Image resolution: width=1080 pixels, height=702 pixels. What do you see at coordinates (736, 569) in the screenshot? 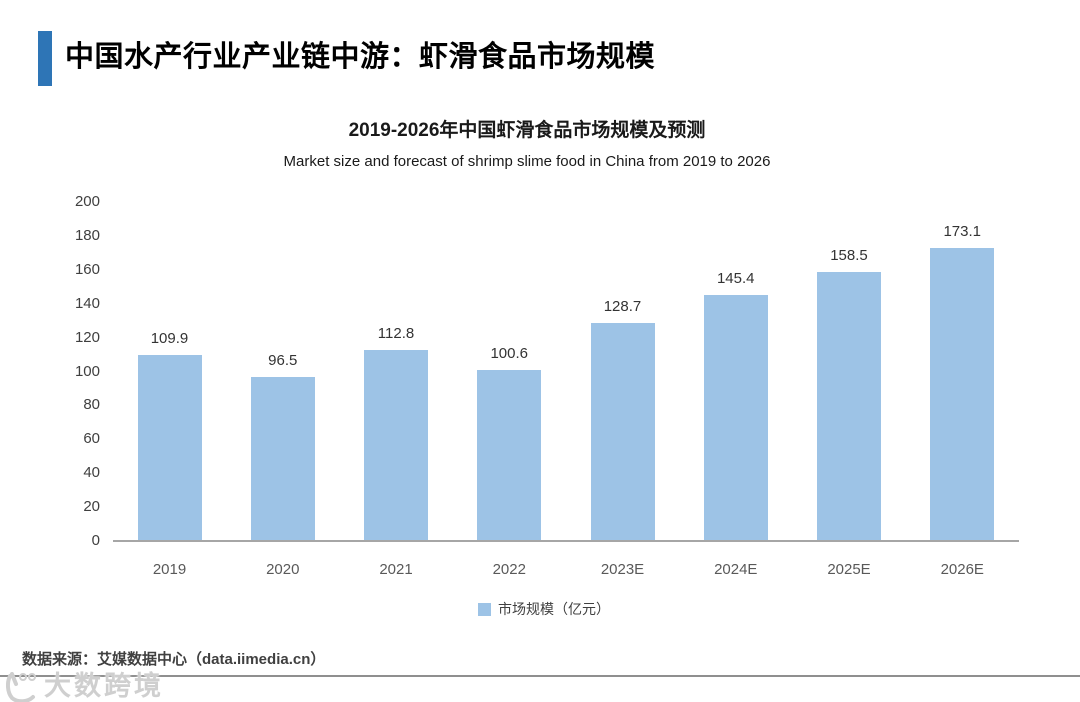
I see `x-tick-label: 2024E` at bounding box center [736, 569].